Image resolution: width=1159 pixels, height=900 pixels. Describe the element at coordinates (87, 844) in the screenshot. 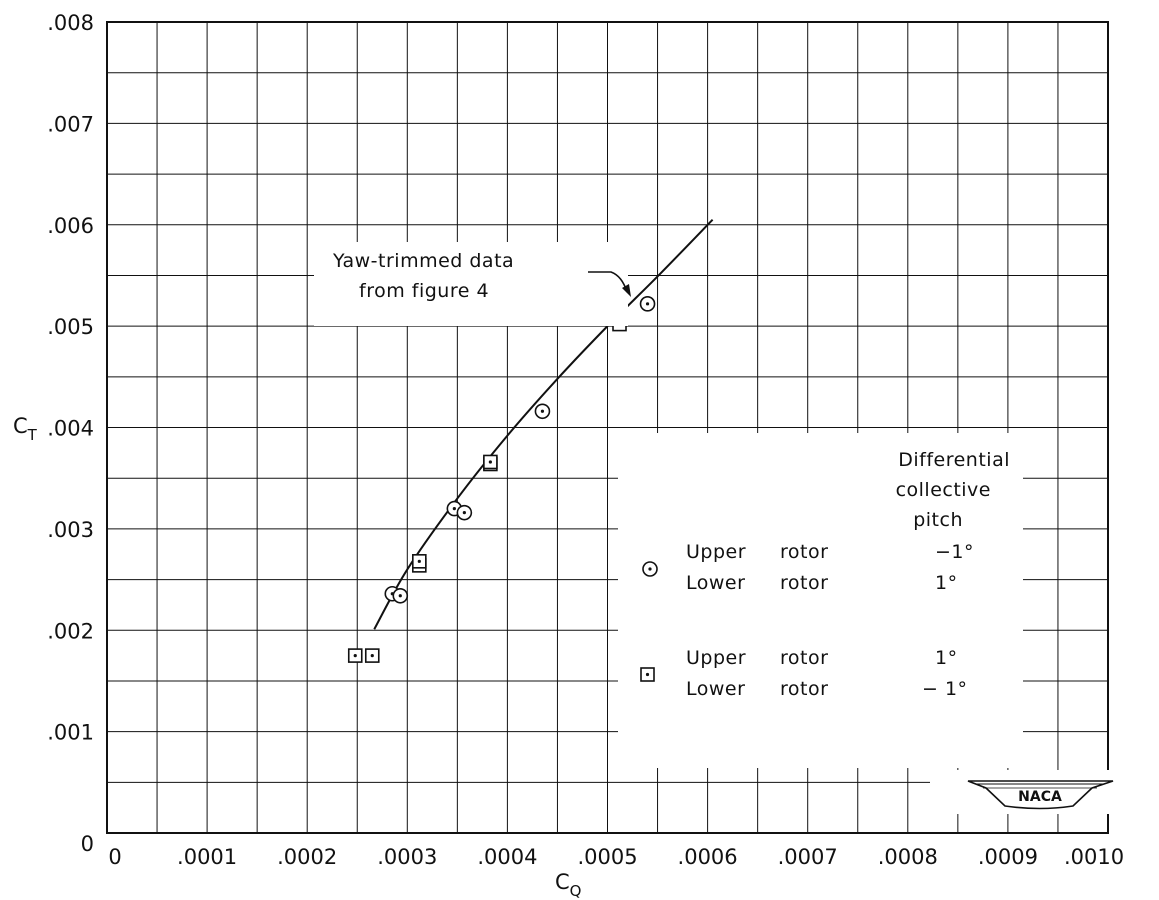

I see `y-tick-label: 0` at that location.